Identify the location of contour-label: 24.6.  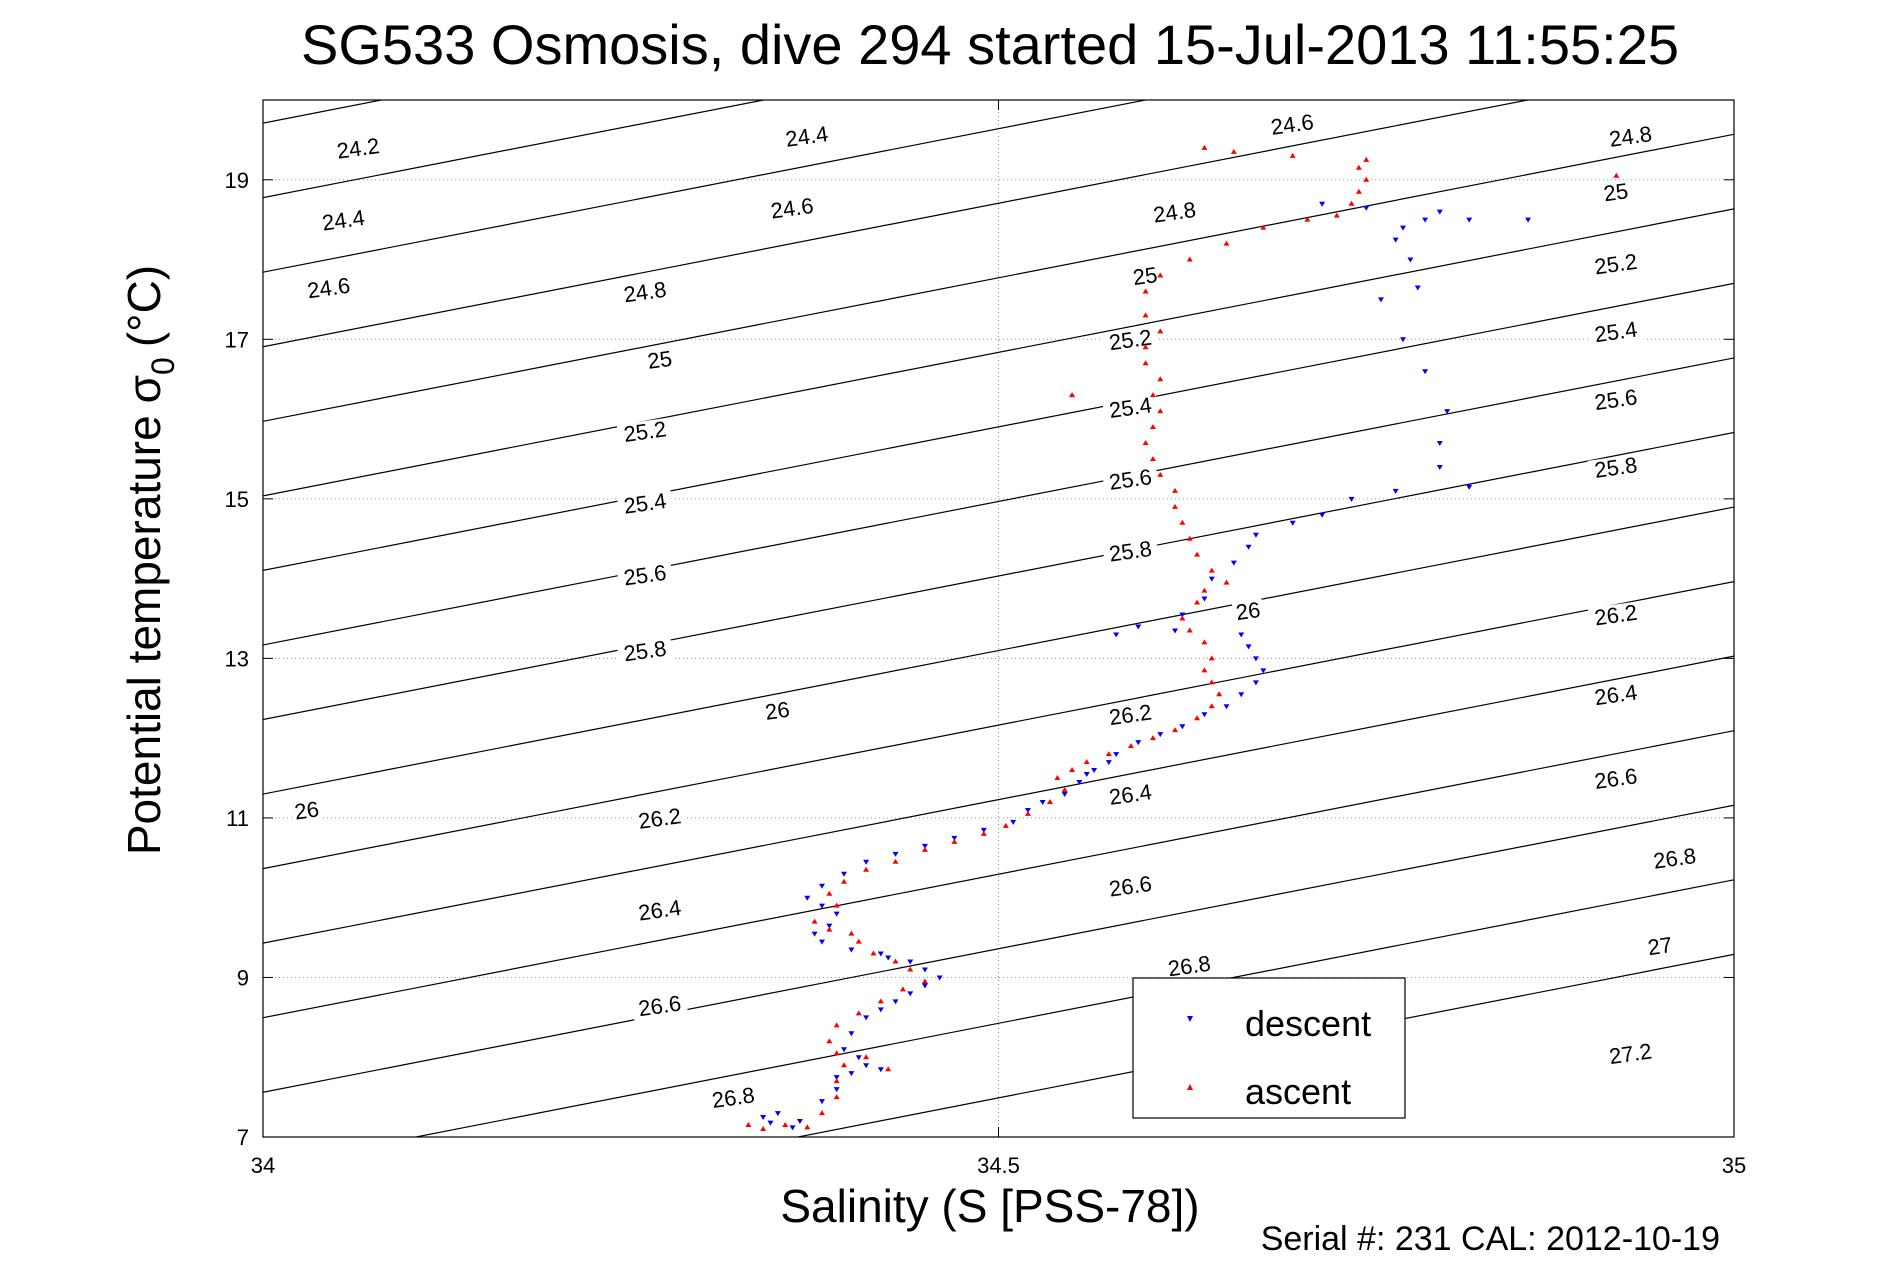
(1292, 124).